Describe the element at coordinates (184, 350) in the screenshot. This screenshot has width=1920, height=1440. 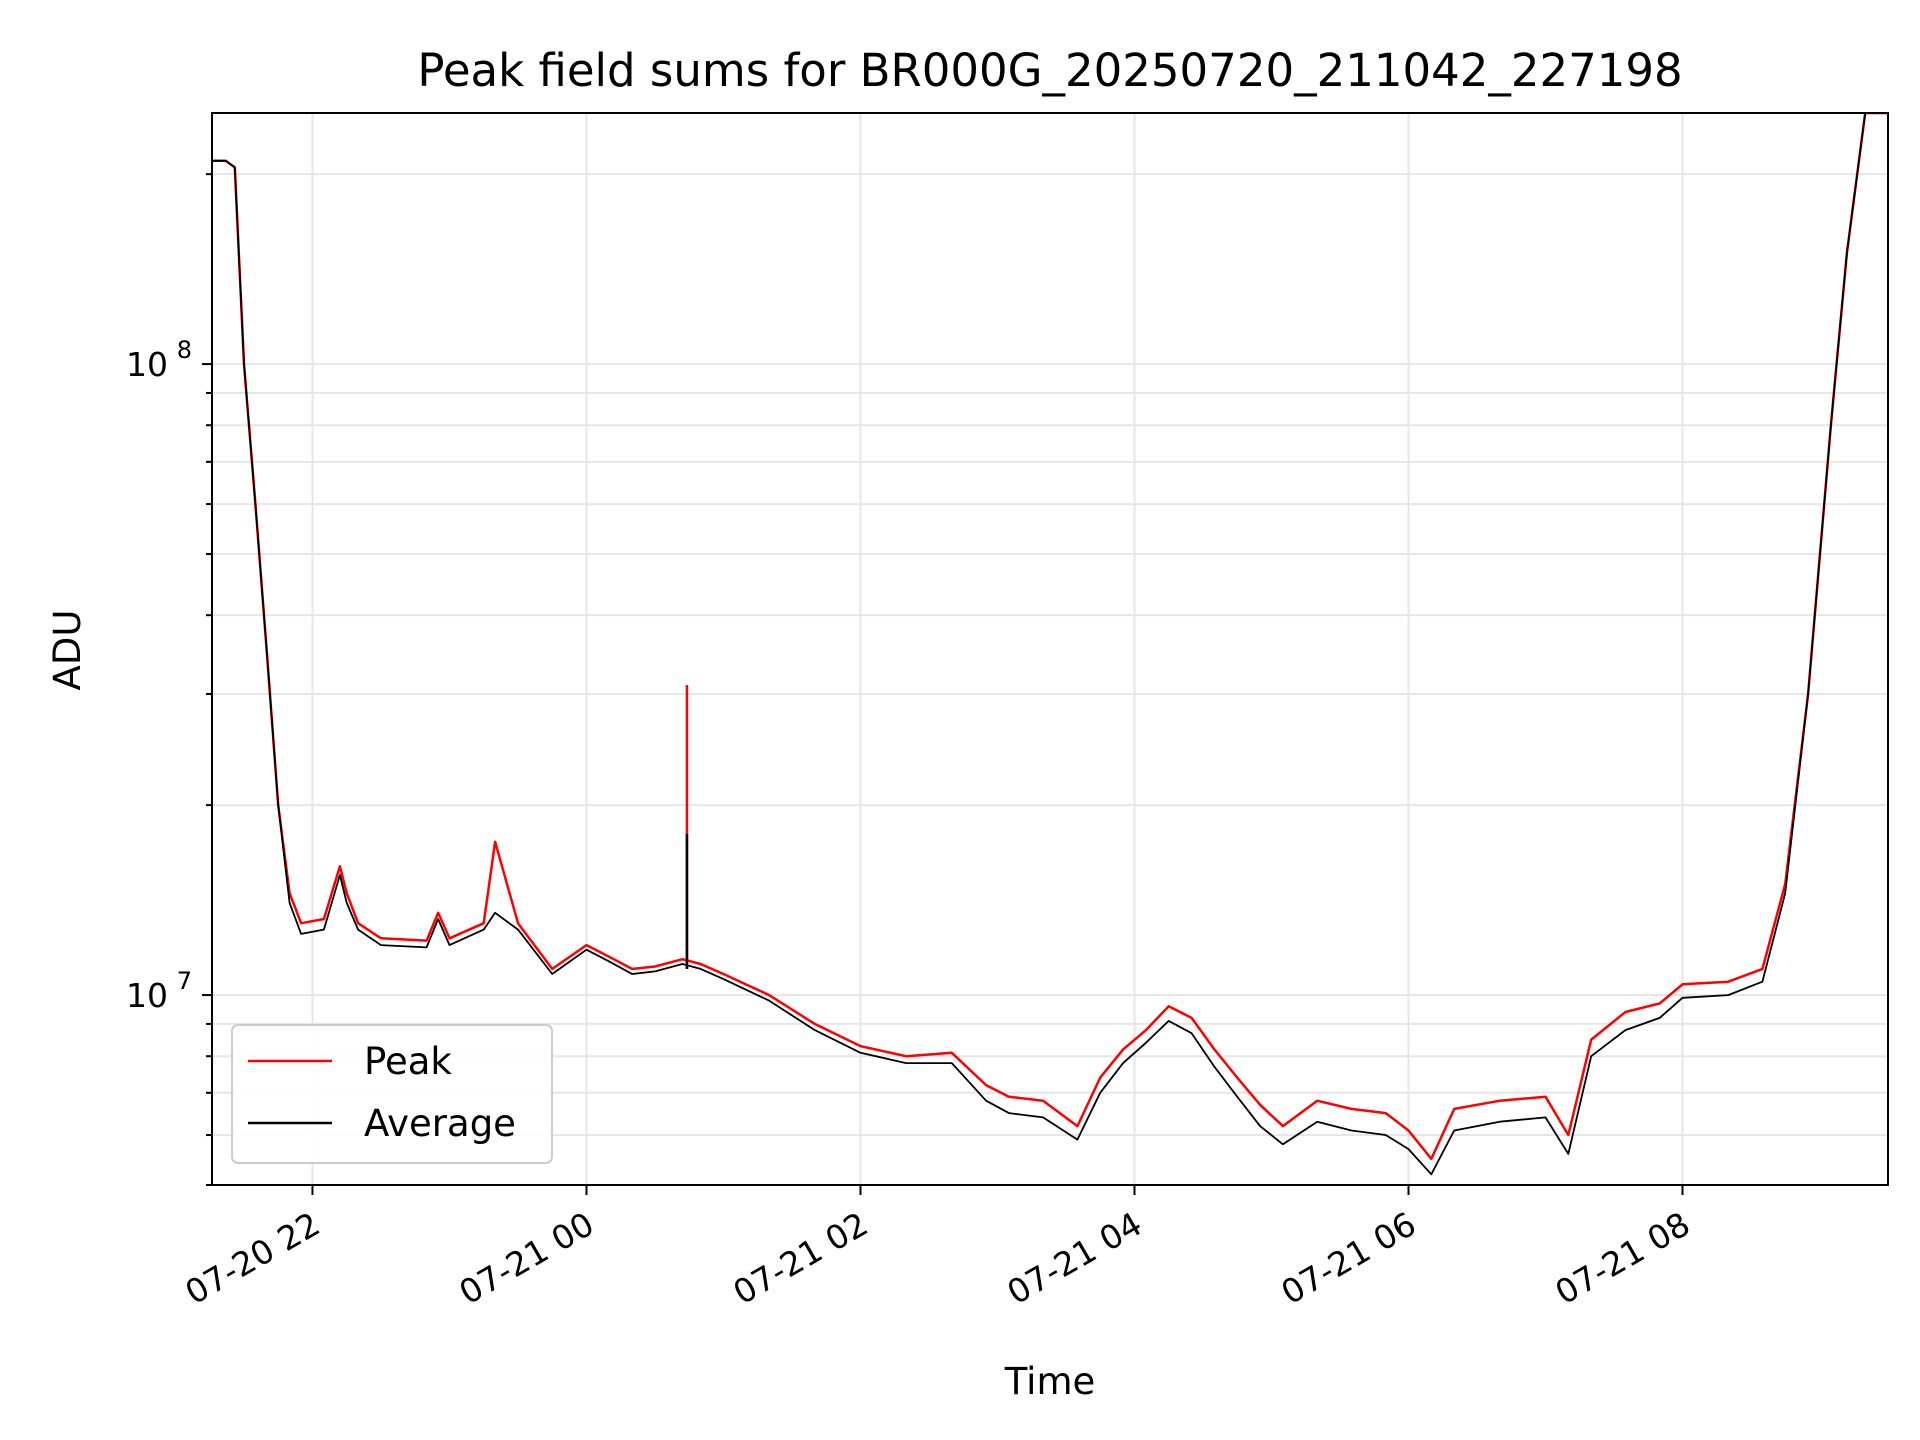
I see `y-tick-label-exponent: 8` at that location.